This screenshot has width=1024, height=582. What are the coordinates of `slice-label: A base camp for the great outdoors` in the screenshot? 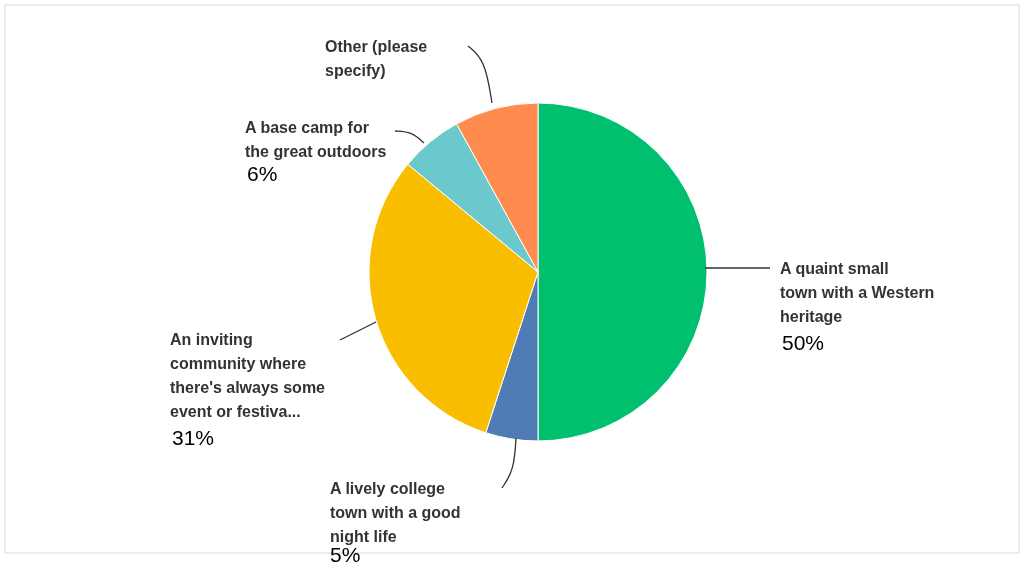 It's located at (316, 139).